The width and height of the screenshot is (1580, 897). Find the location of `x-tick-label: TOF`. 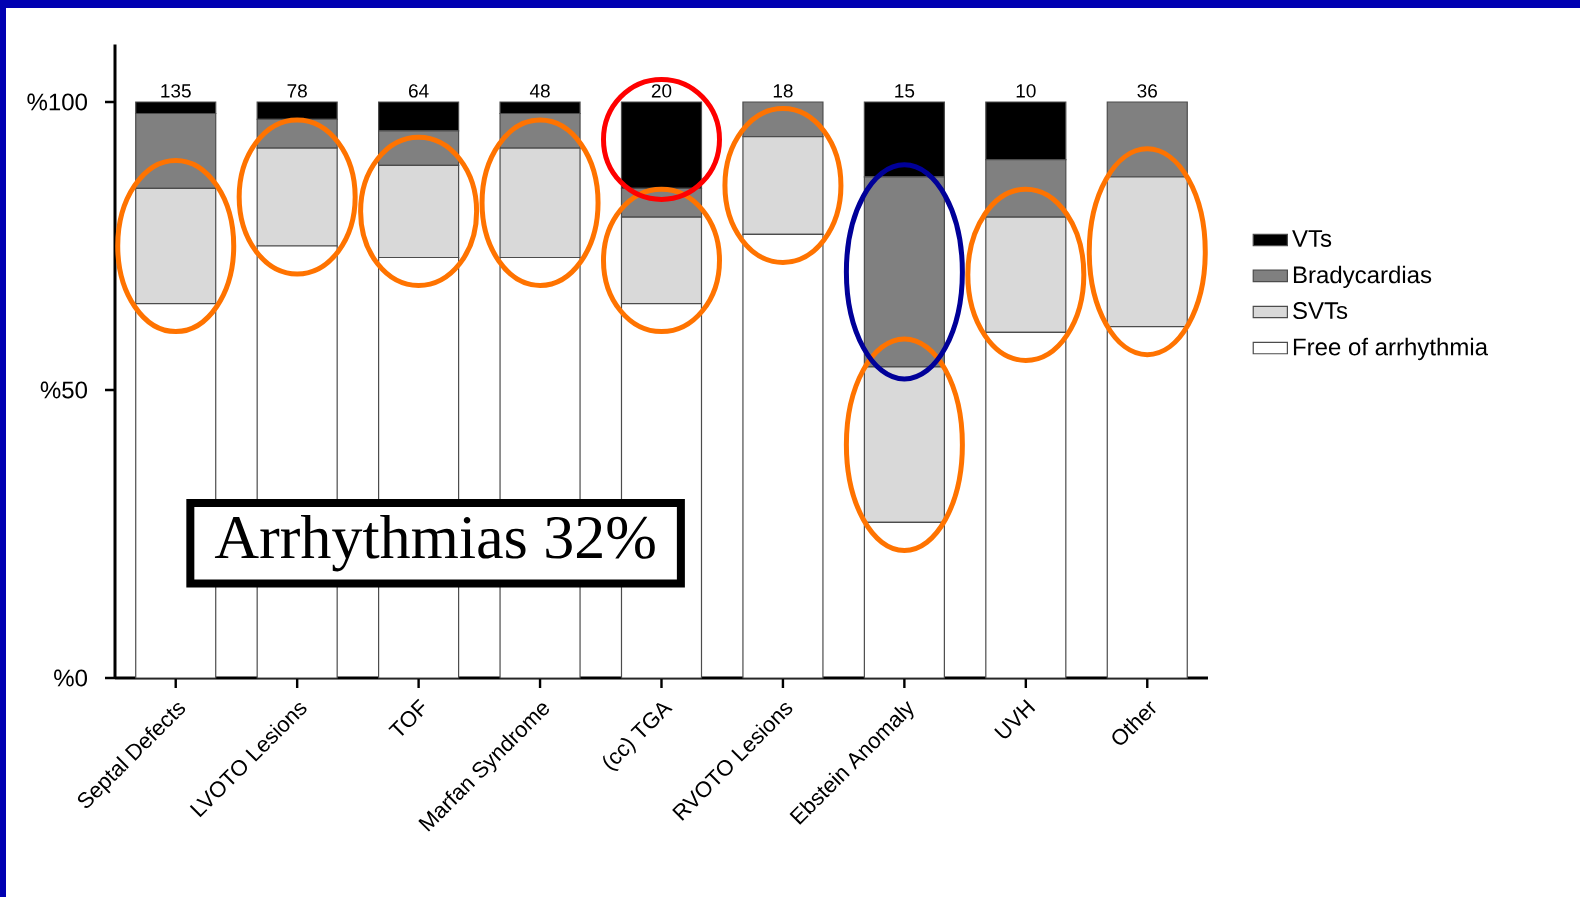

x-tick-label: TOF is located at coordinates (406, 717).